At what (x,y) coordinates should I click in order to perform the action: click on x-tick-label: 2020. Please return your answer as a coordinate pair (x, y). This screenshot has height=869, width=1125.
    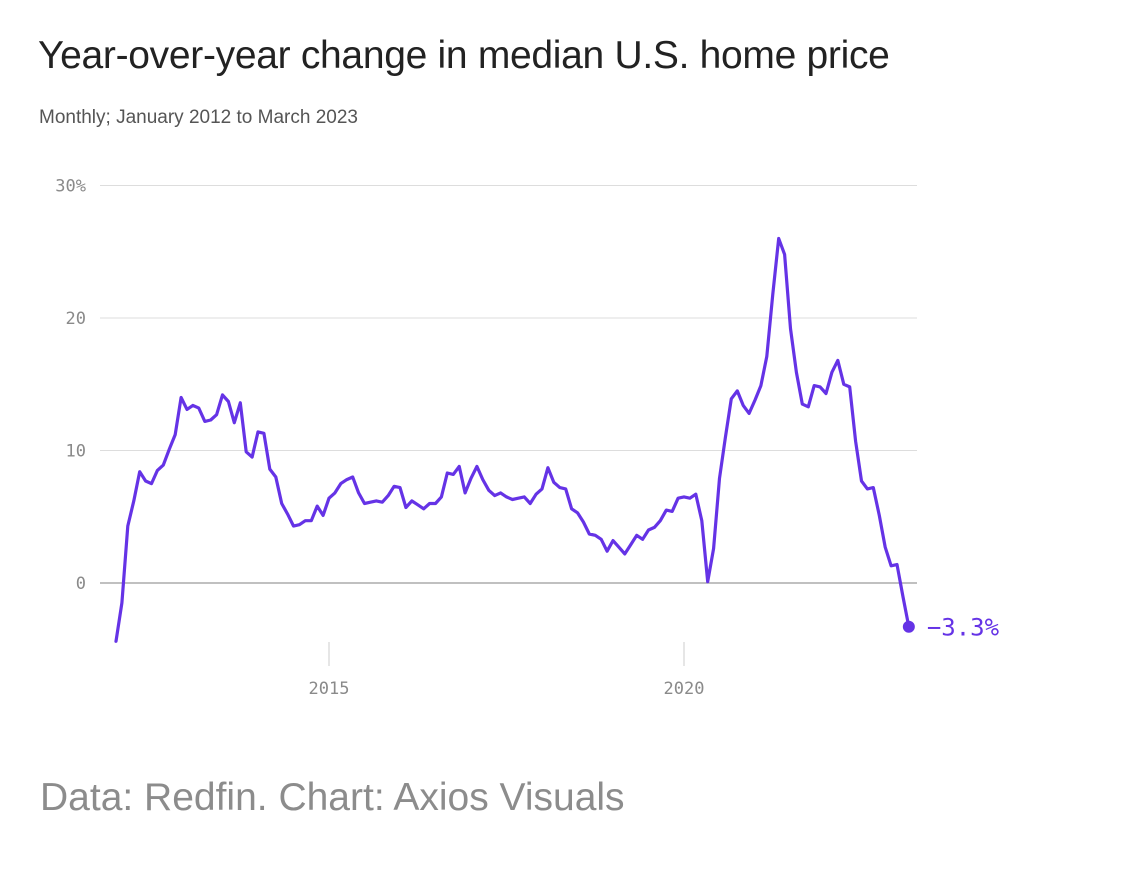
    Looking at the image, I should click on (684, 689).